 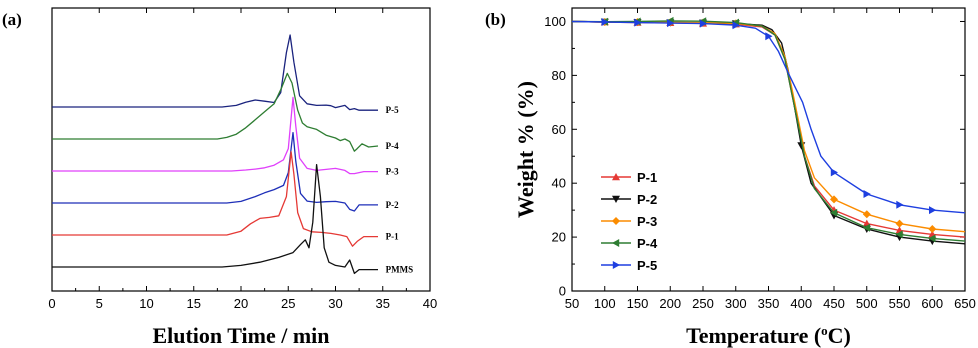 I want to click on x-tick-label-b: 200, so click(x=670, y=303).